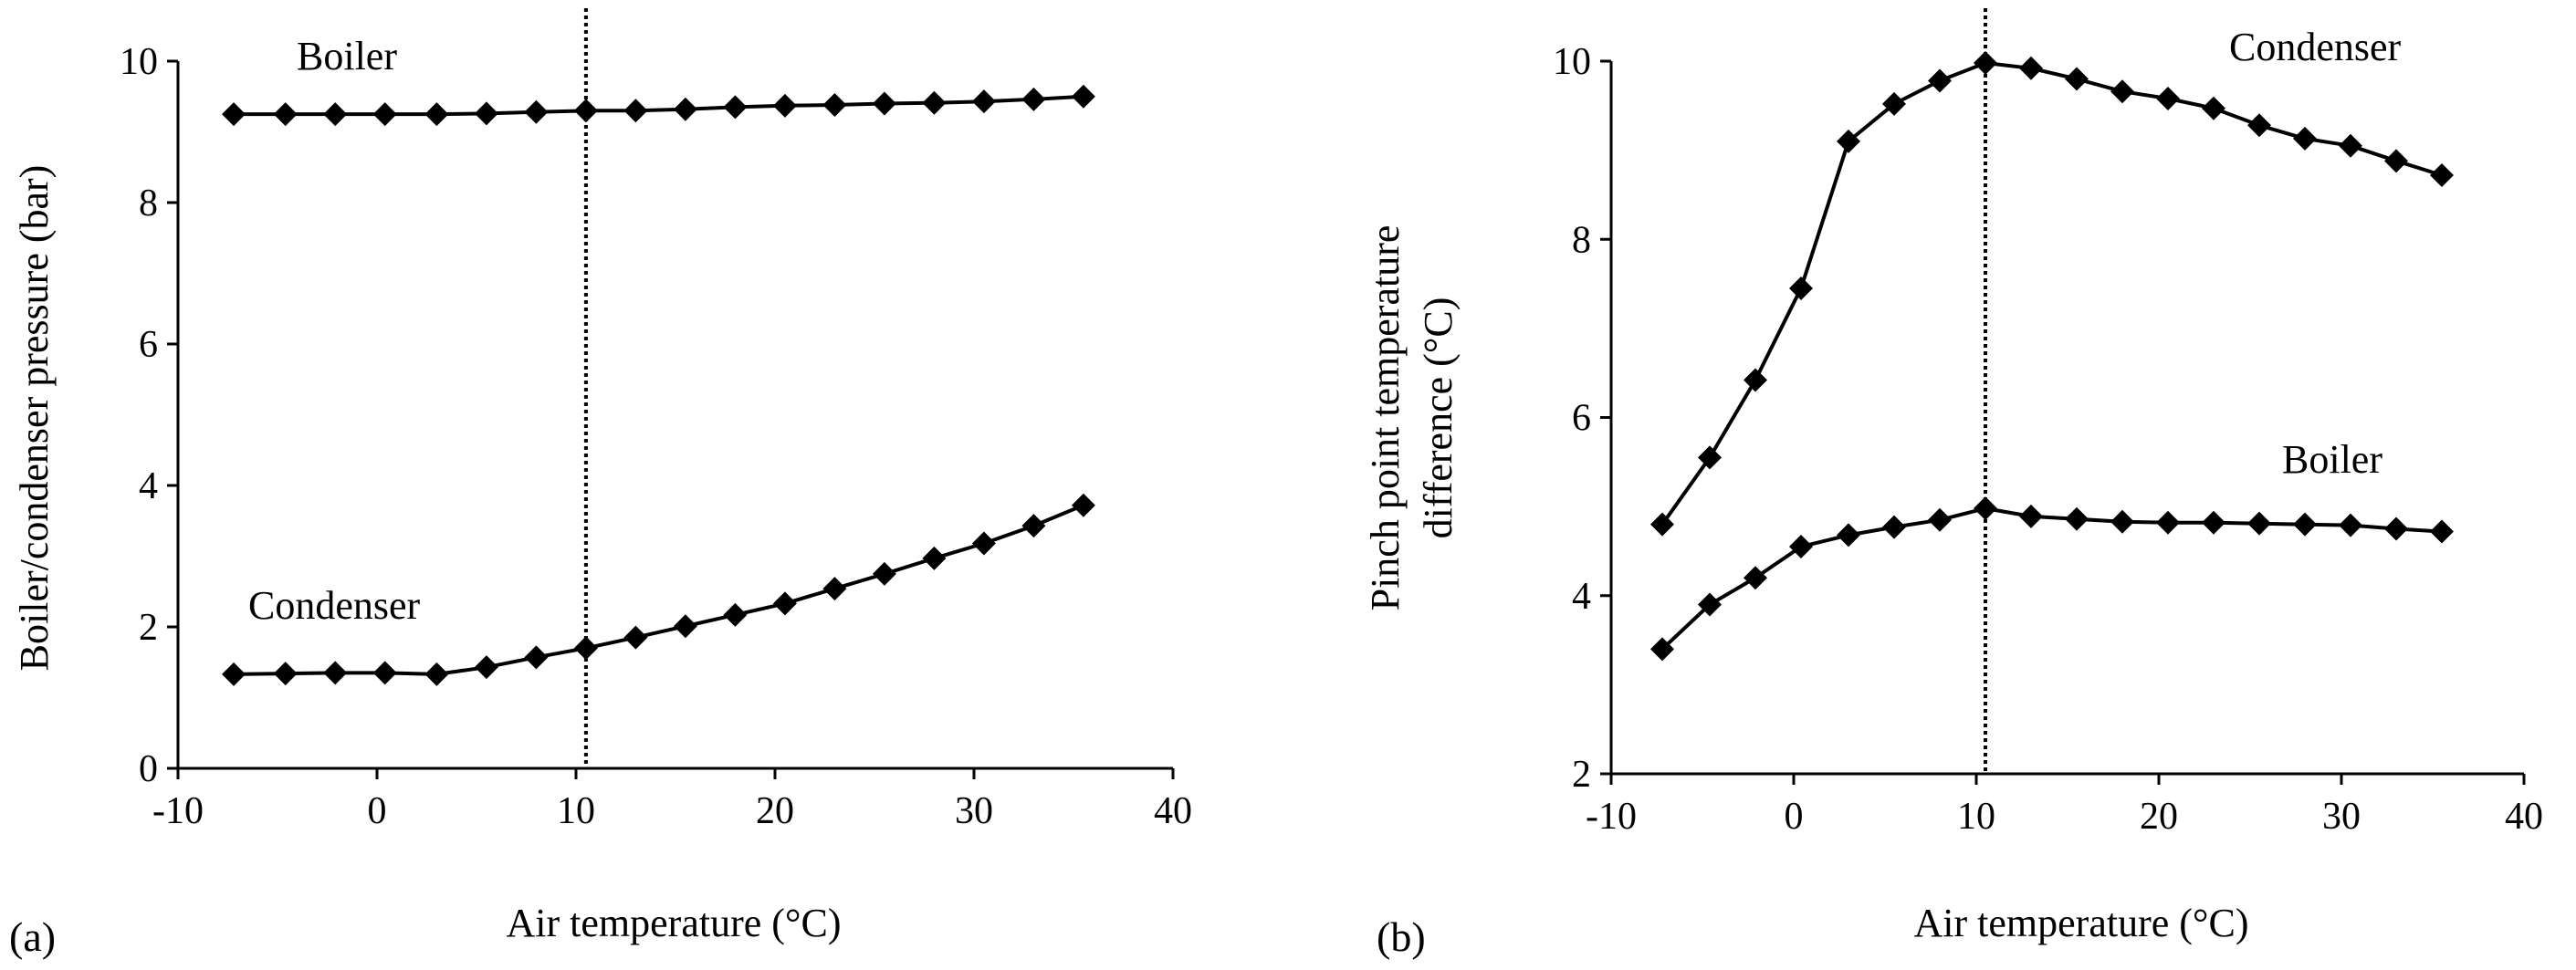  I want to click on x-tick-label: 20, so click(775, 811).